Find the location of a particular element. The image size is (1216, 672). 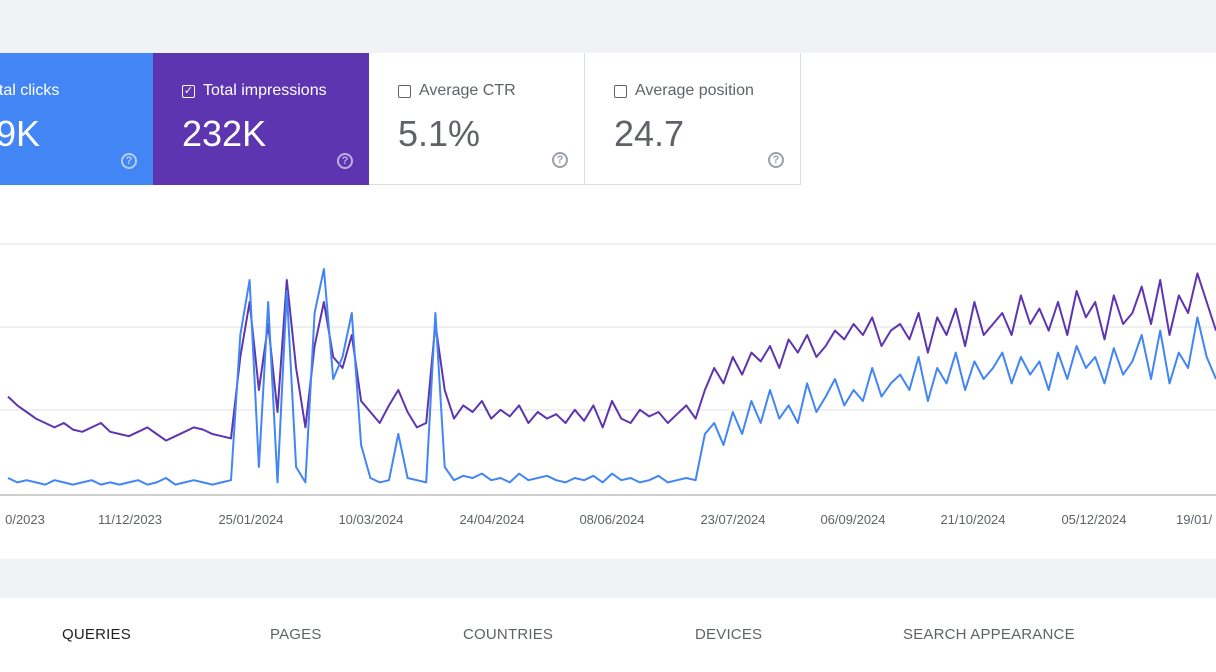

metric-card-total-clicks: otal clicks .9K ? is located at coordinates (76, 119).